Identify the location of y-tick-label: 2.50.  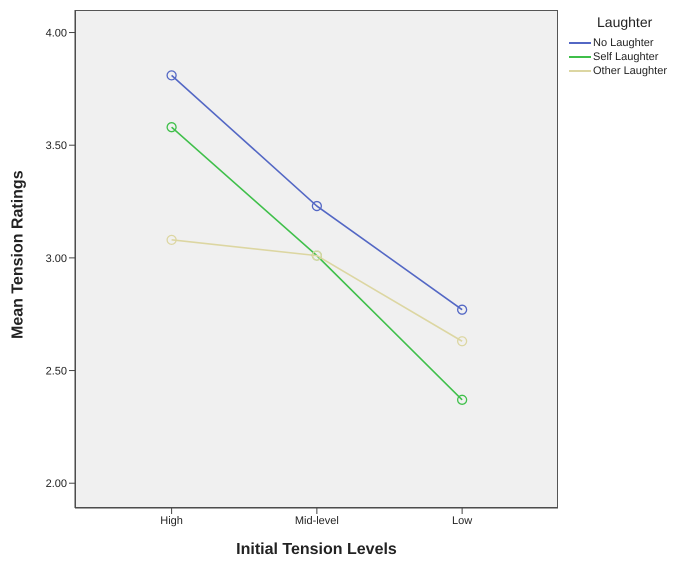
(56, 371).